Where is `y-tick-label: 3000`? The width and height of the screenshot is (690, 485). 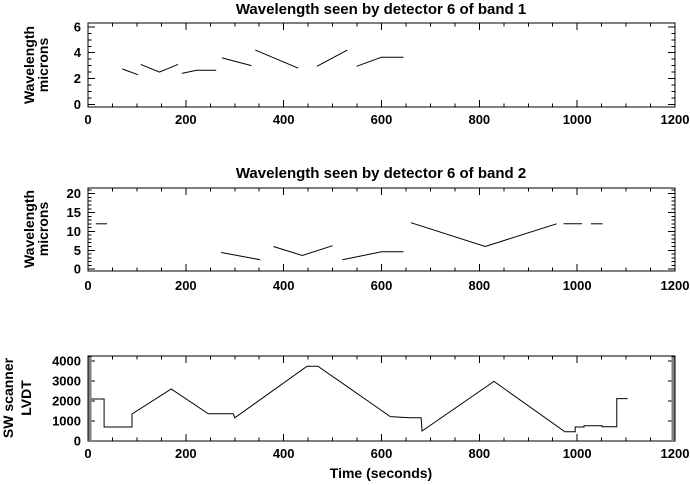
y-tick-label: 3000 is located at coordinates (66, 381).